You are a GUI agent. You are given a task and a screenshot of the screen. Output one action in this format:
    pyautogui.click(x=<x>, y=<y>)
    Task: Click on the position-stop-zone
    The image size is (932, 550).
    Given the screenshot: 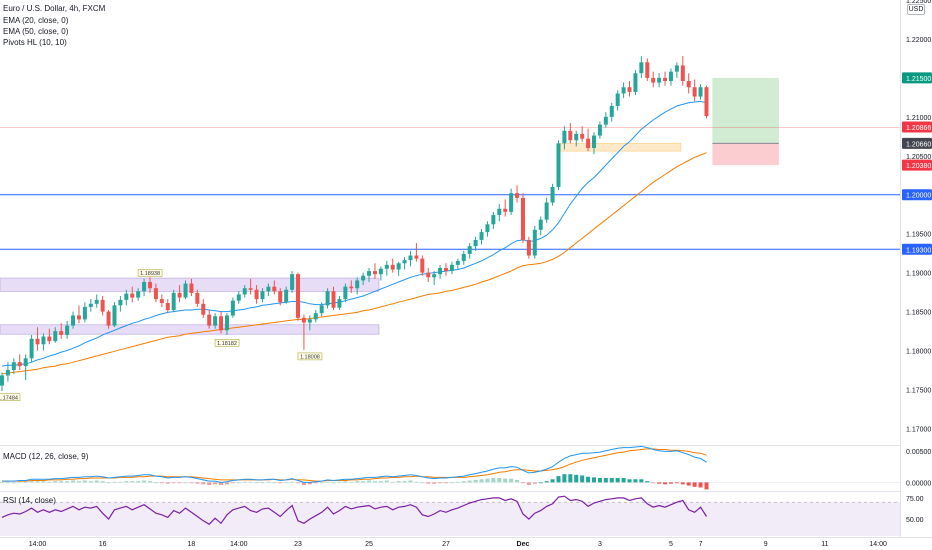 What is the action you would take?
    pyautogui.click(x=745, y=154)
    